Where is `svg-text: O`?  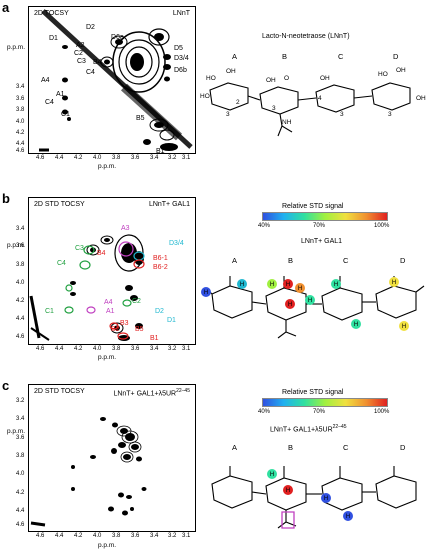 svg-text: O is located at coordinates (286, 78).